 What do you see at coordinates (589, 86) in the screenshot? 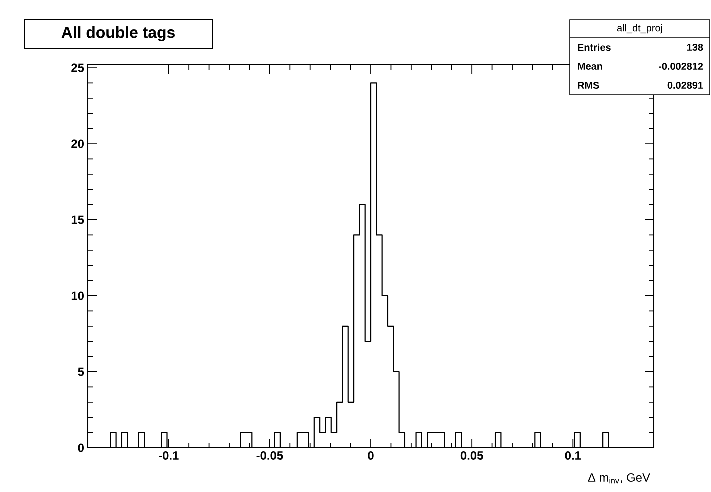
I see `annotation: RMS` at bounding box center [589, 86].